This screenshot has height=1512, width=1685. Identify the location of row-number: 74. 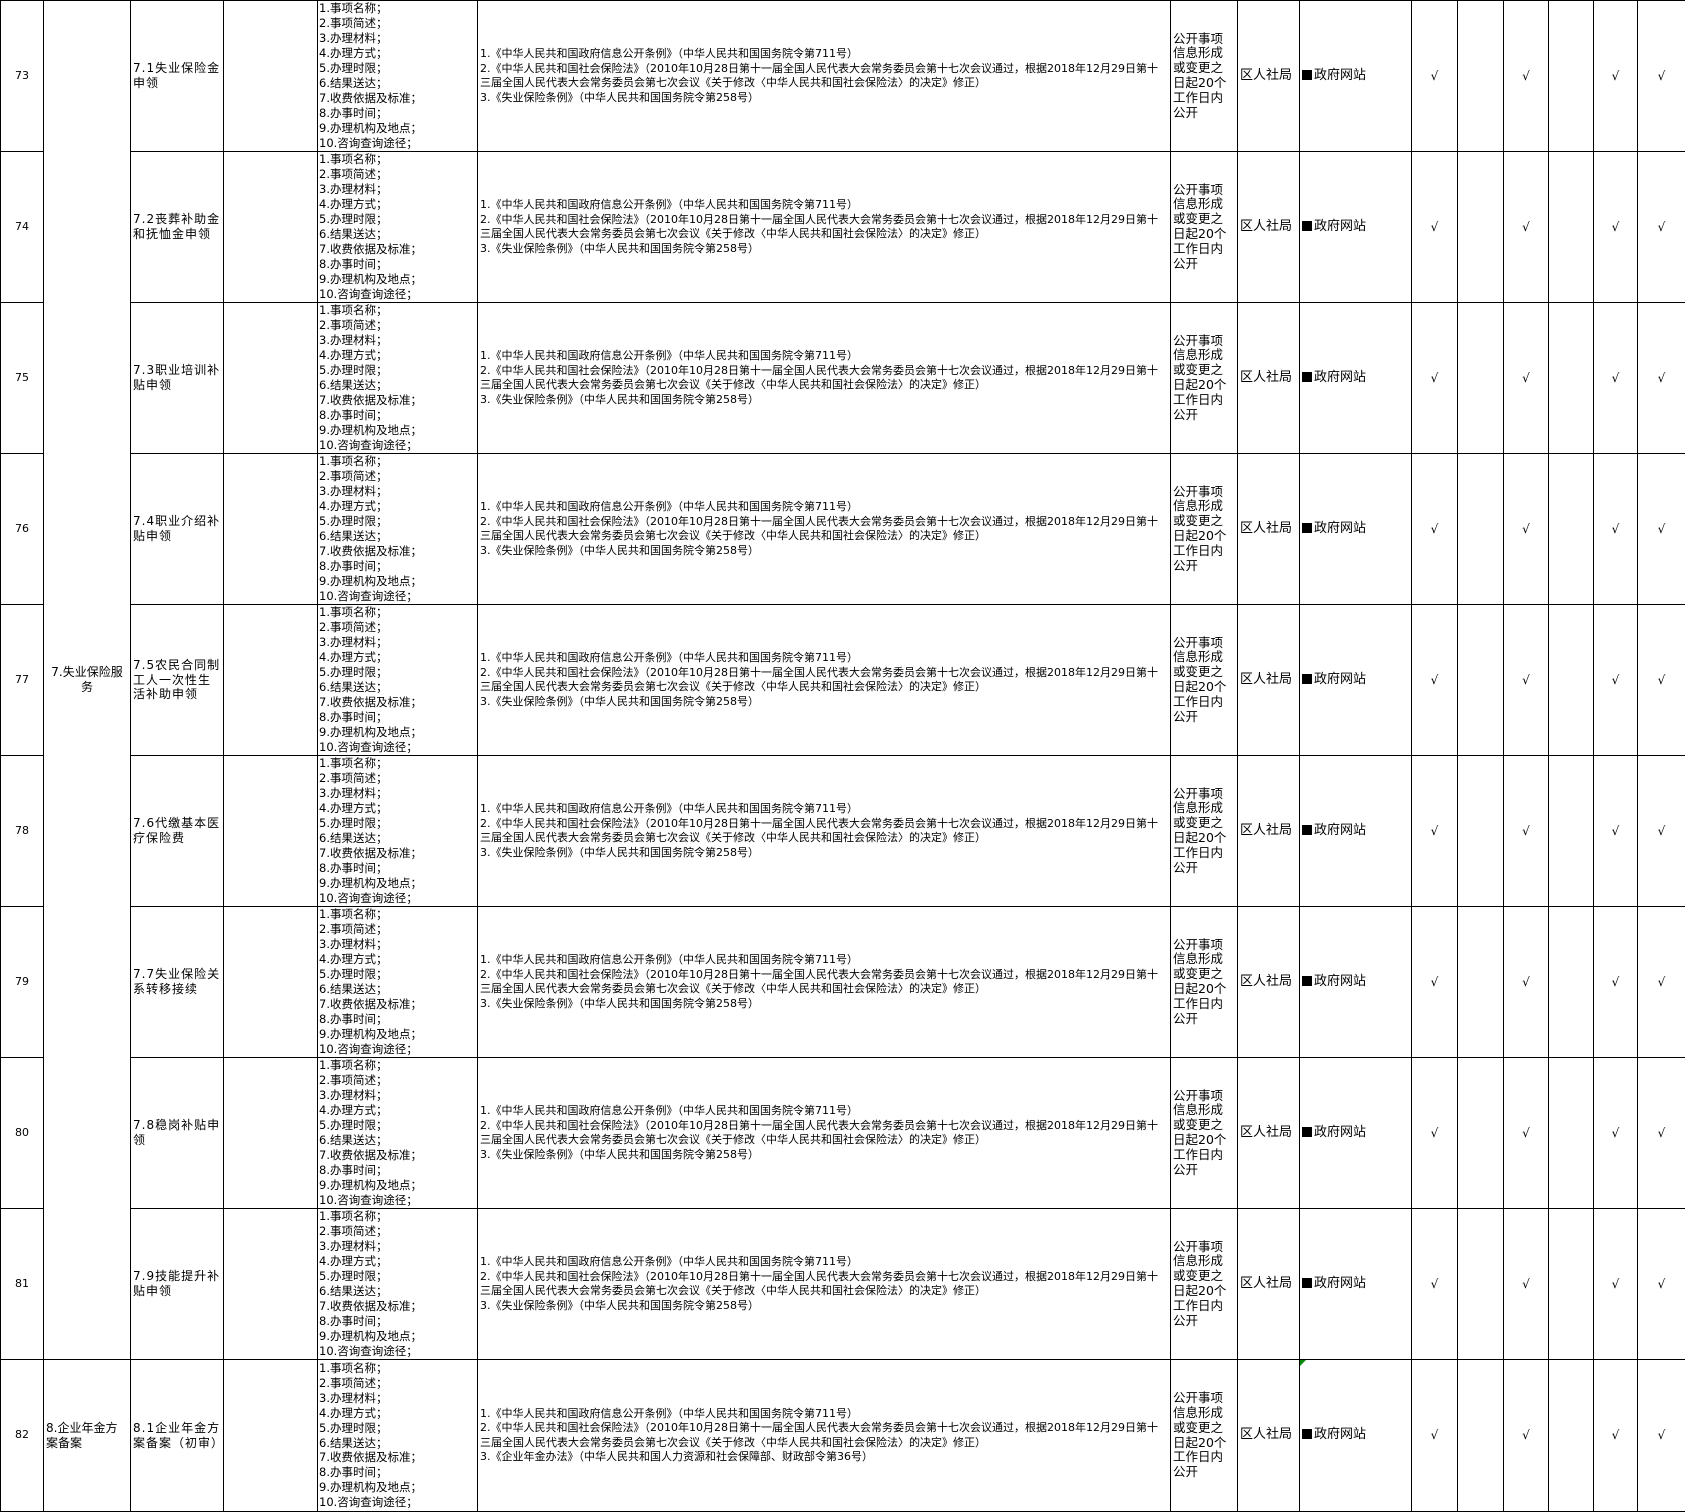
(22, 227).